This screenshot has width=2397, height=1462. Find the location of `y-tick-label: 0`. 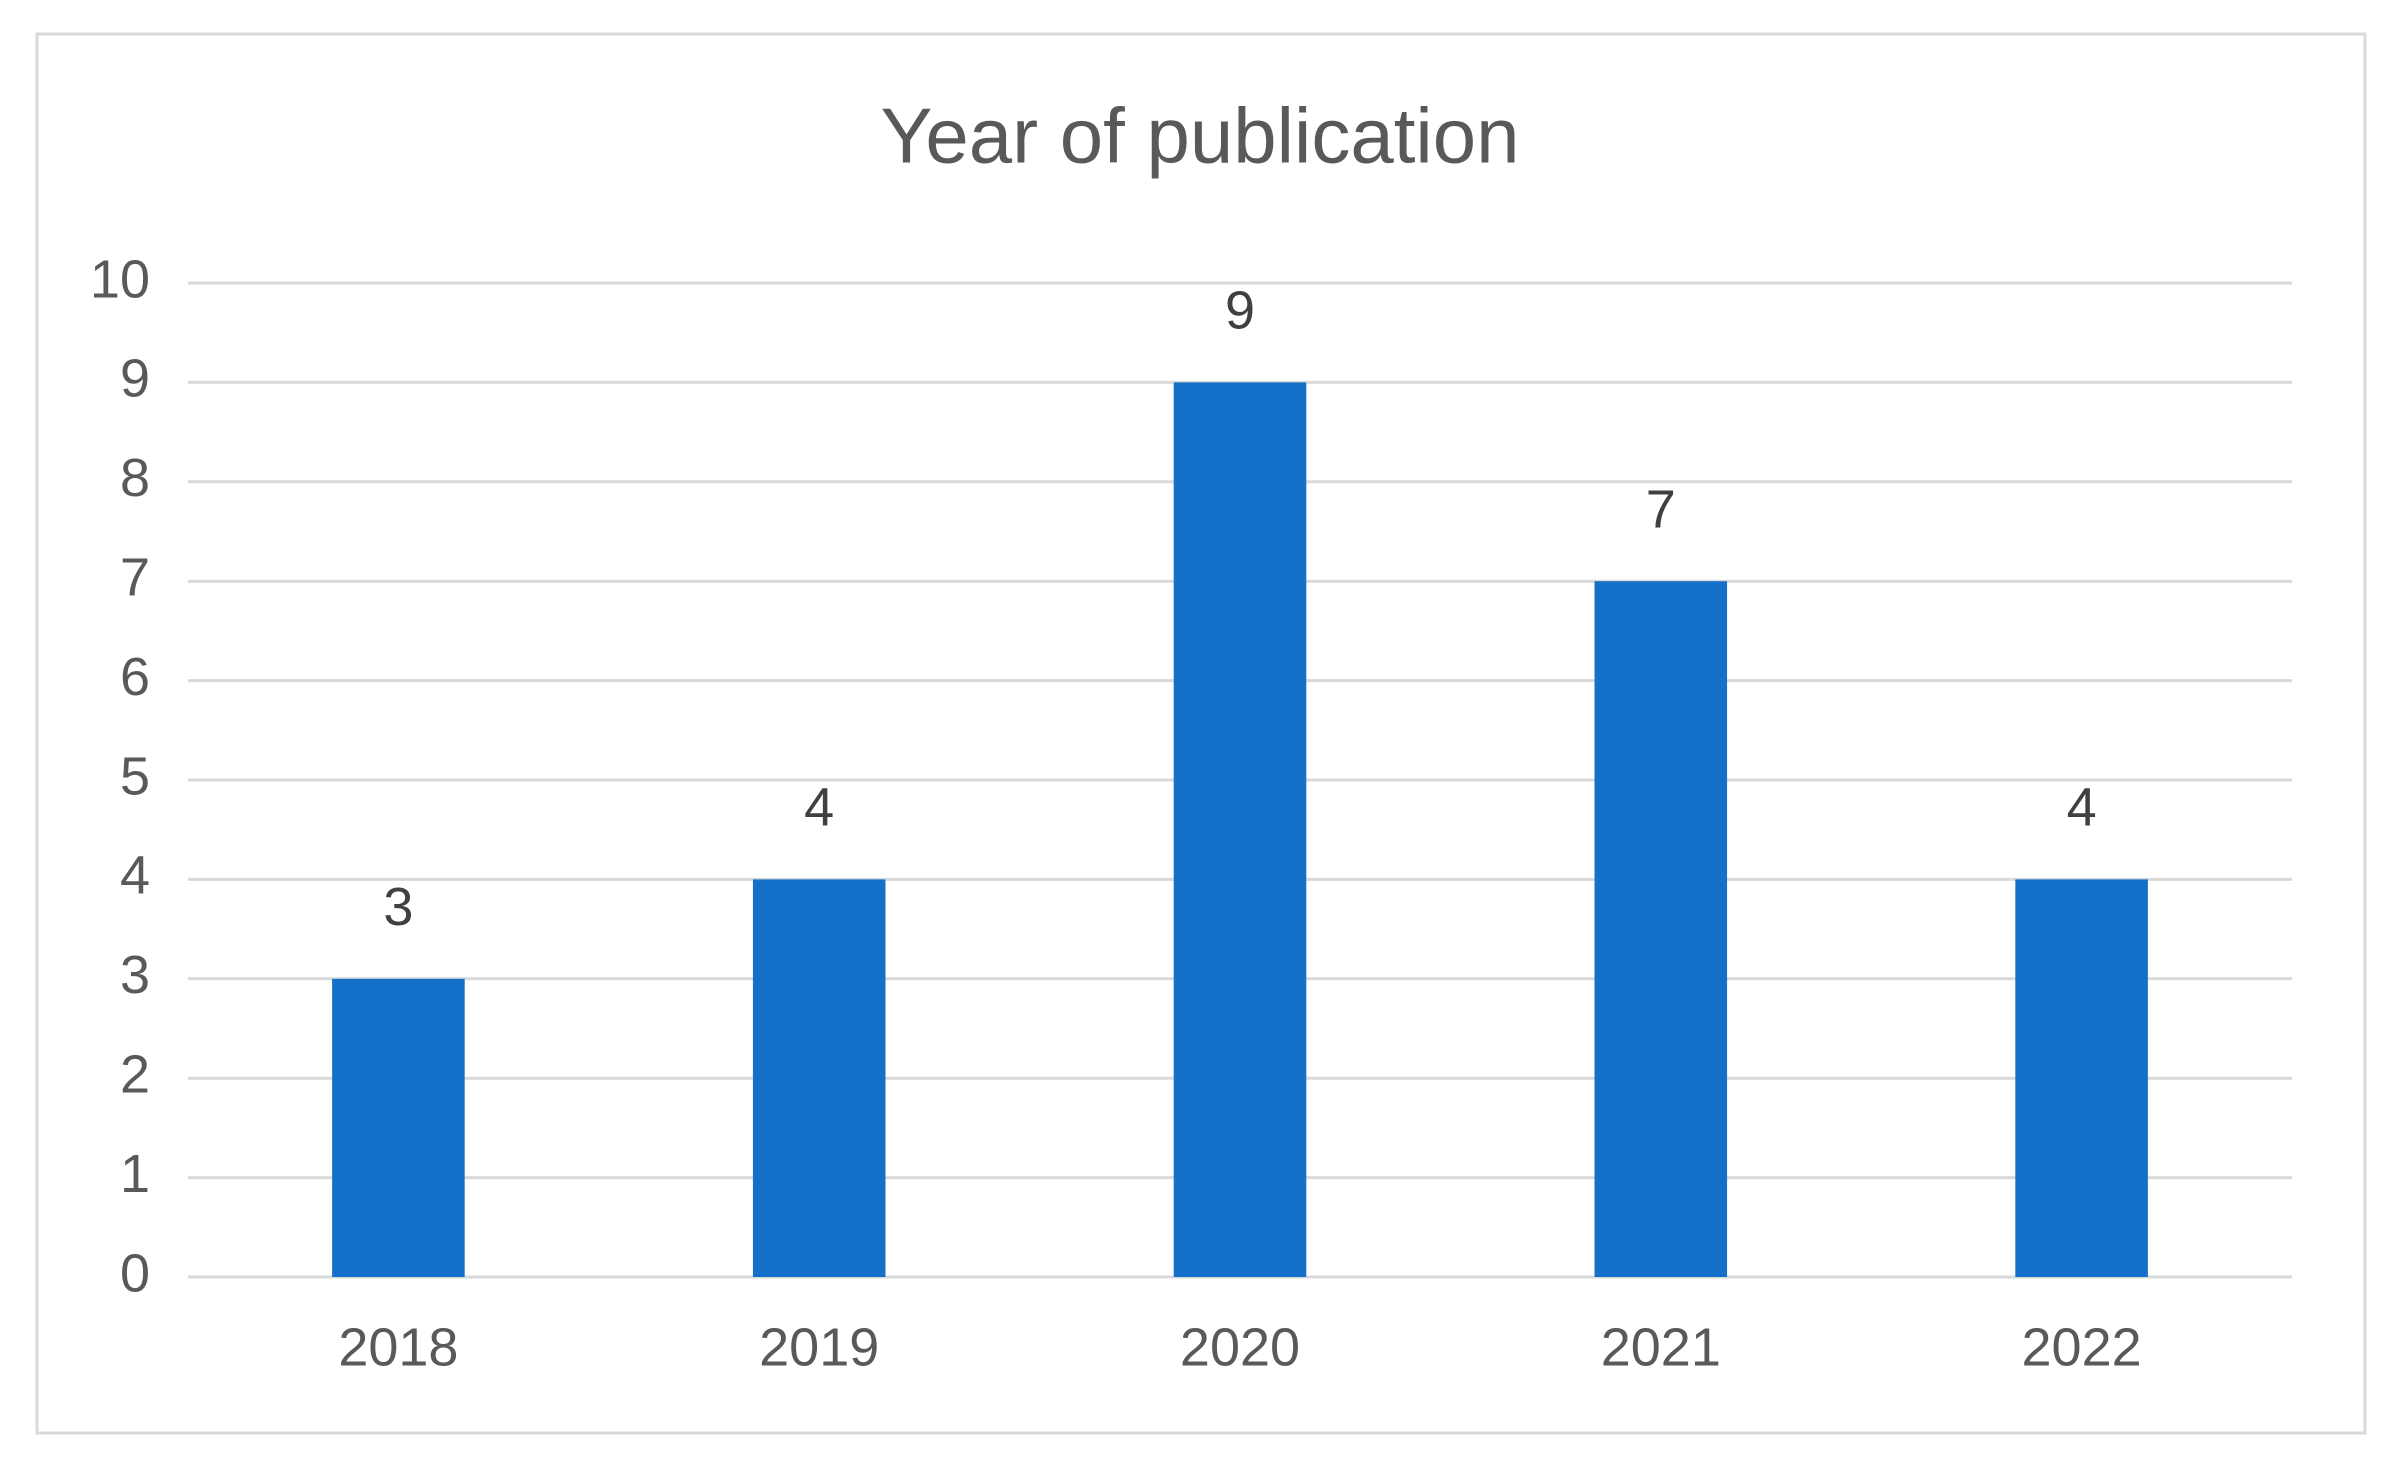

y-tick-label: 0 is located at coordinates (135, 1273).